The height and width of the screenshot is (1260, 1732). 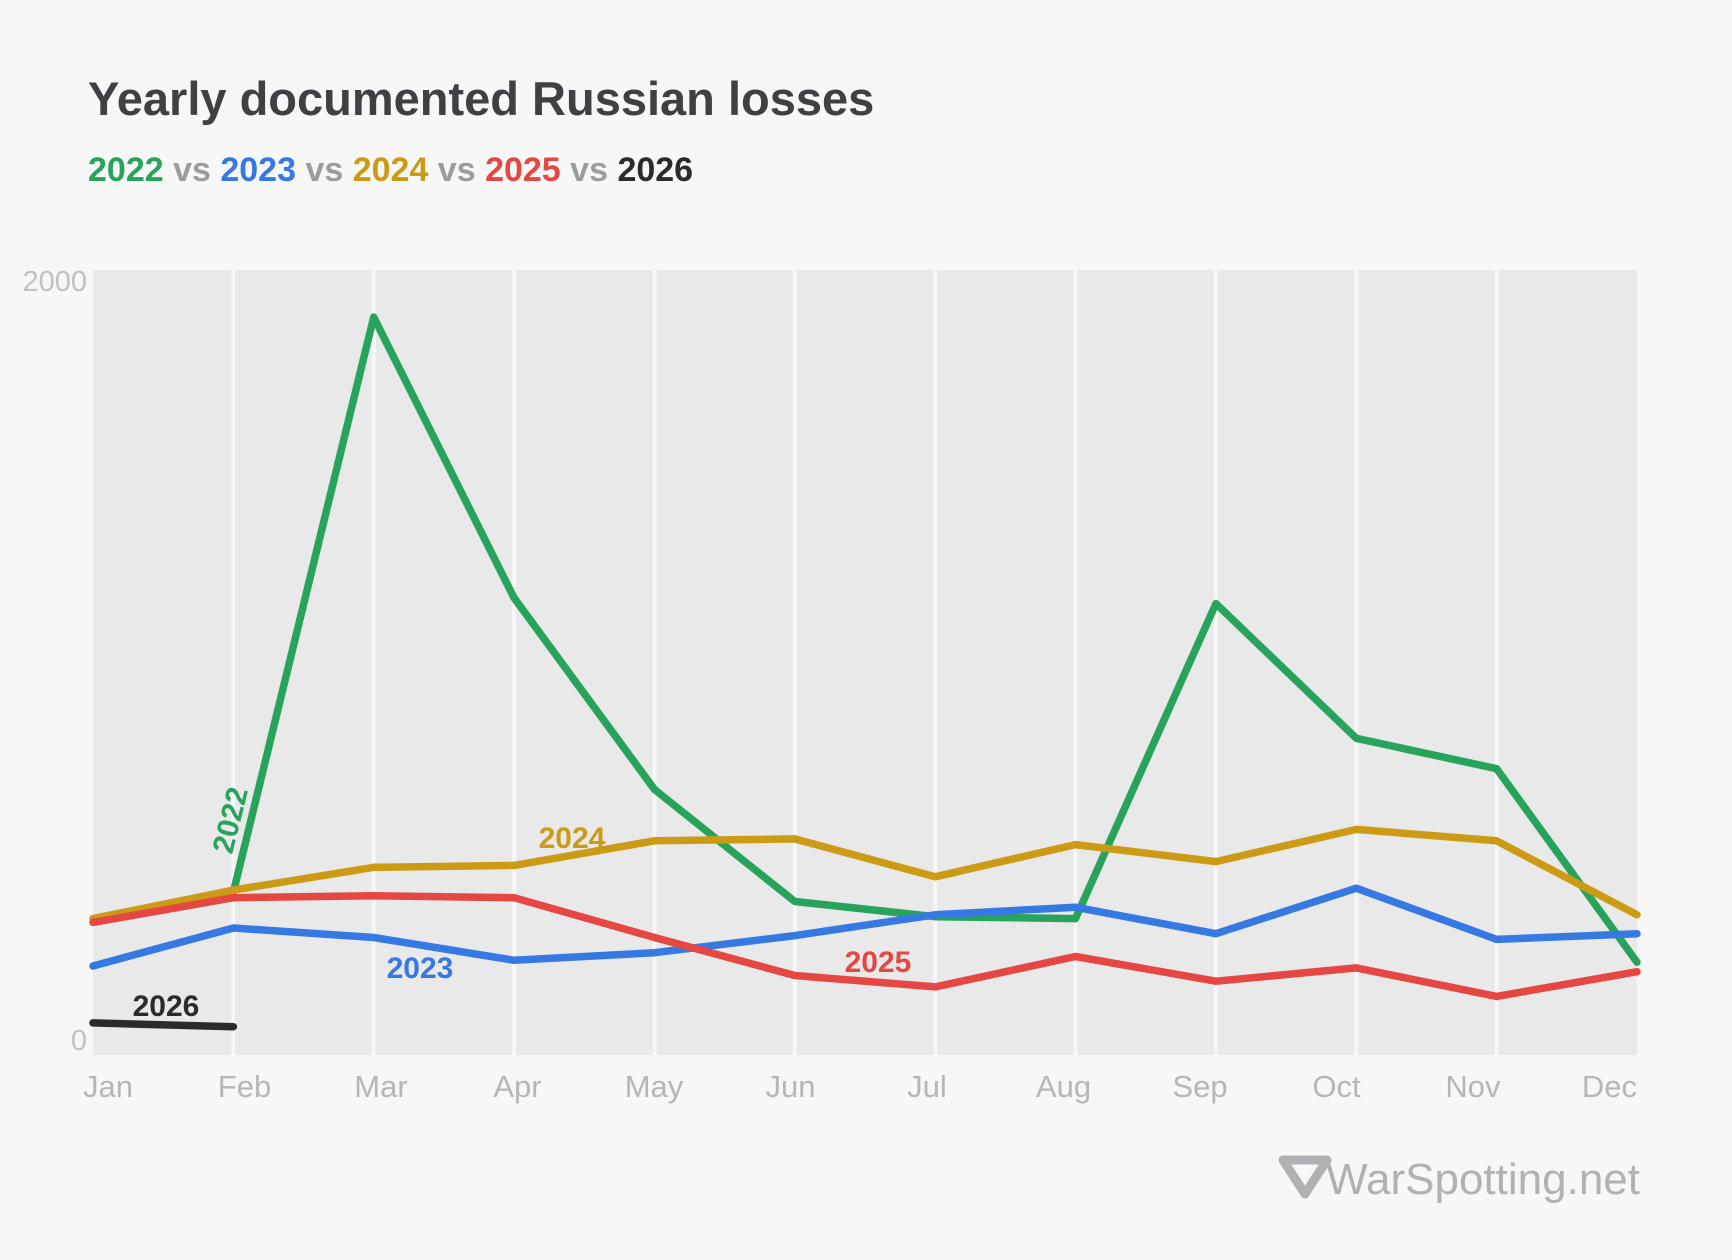 What do you see at coordinates (865, 874) in the screenshot?
I see `series-line-2024` at bounding box center [865, 874].